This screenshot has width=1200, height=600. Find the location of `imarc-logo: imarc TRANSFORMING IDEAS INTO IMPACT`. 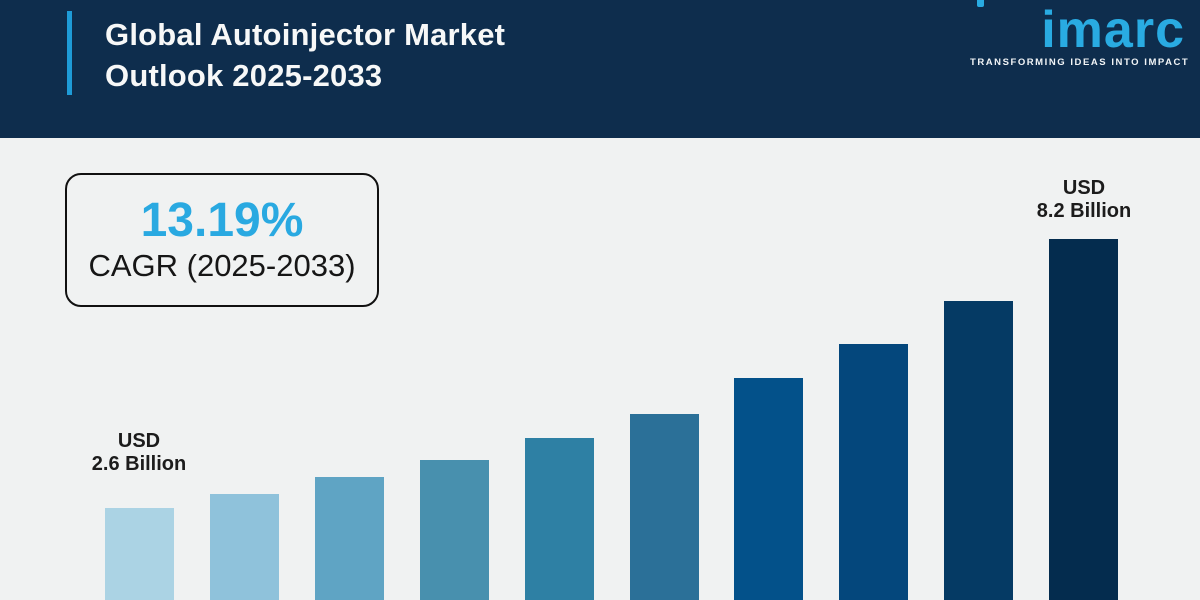

imarc-logo: imarc TRANSFORMING IDEAS INTO IMPACT is located at coordinates (1080, 34).